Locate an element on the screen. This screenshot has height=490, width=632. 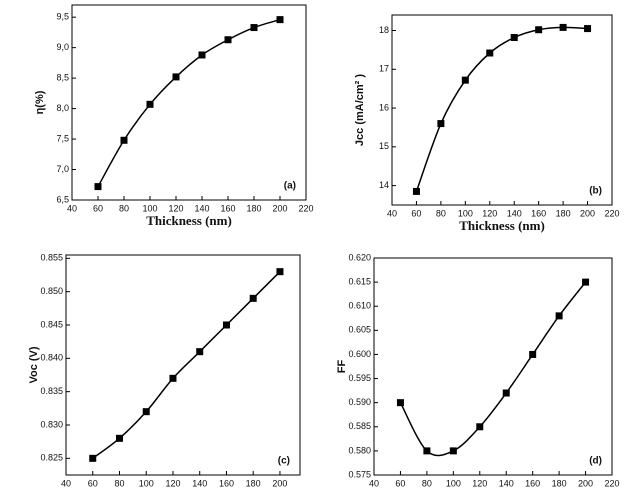
y-tick-label: 6,5 is located at coordinates (62, 199).